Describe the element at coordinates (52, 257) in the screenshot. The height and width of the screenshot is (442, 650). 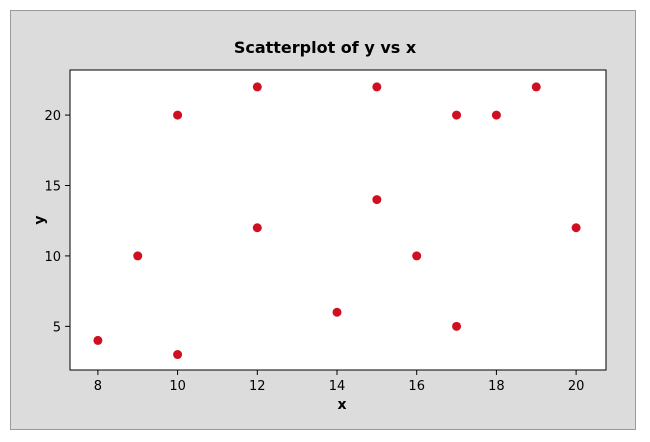
I see `y-tick-label: 10` at that location.